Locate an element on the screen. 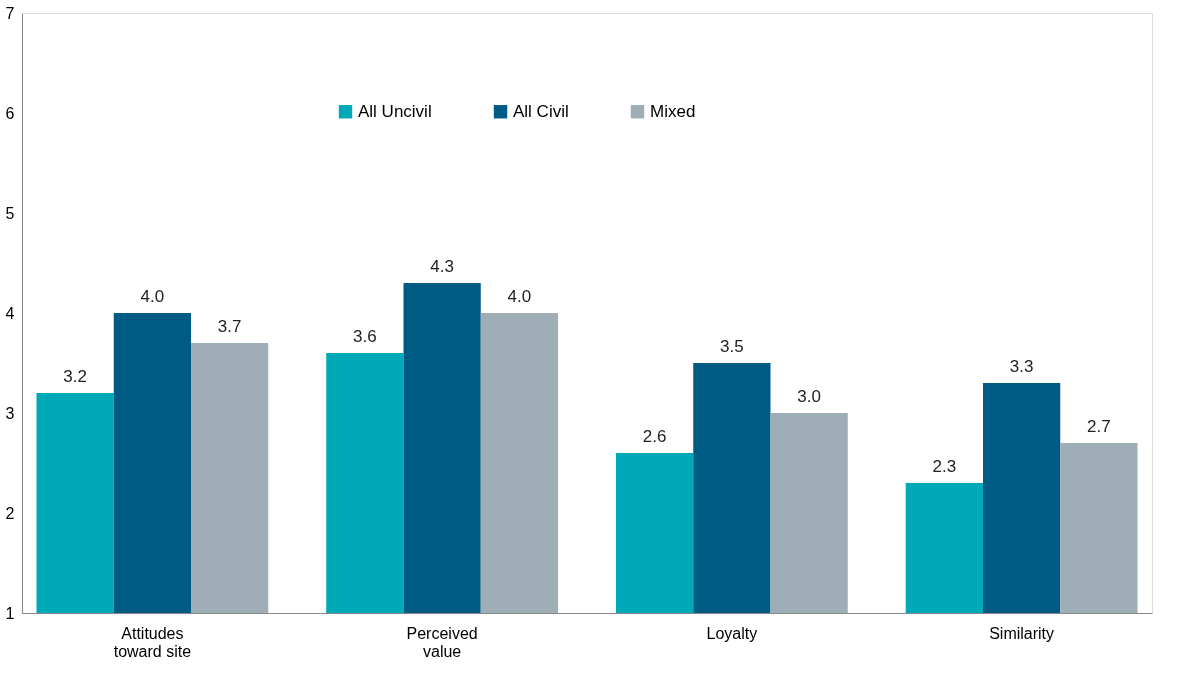 The height and width of the screenshot is (698, 1190). x-tick-label: Attitudes toward site is located at coordinates (152, 642).